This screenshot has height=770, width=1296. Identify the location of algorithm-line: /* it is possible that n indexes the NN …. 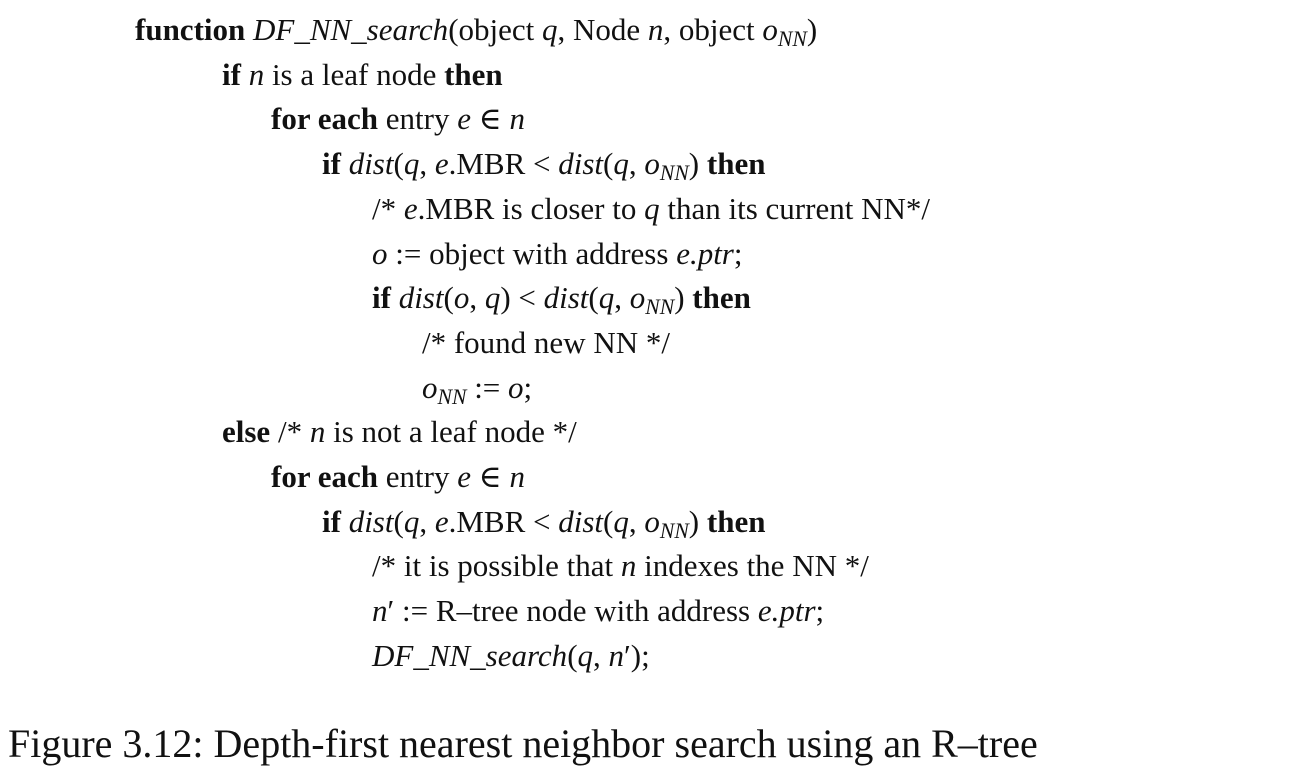
(620, 566).